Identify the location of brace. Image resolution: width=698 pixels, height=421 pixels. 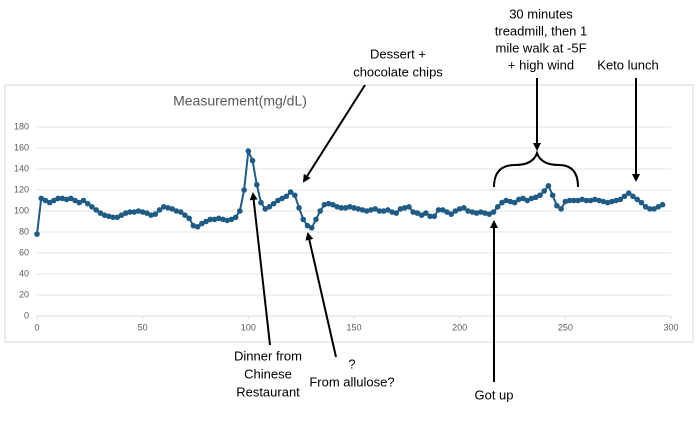
(536, 168).